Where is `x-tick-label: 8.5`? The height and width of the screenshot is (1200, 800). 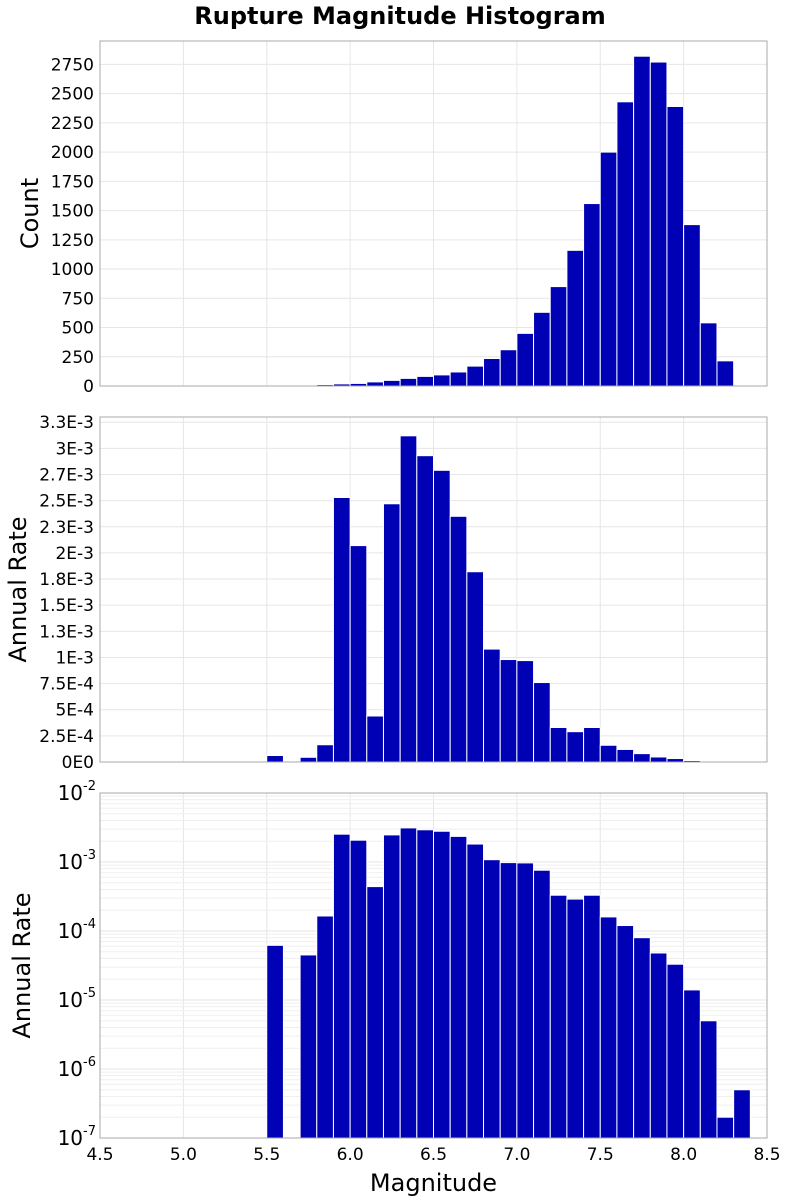
x-tick-label: 8.5 is located at coordinates (766, 1155).